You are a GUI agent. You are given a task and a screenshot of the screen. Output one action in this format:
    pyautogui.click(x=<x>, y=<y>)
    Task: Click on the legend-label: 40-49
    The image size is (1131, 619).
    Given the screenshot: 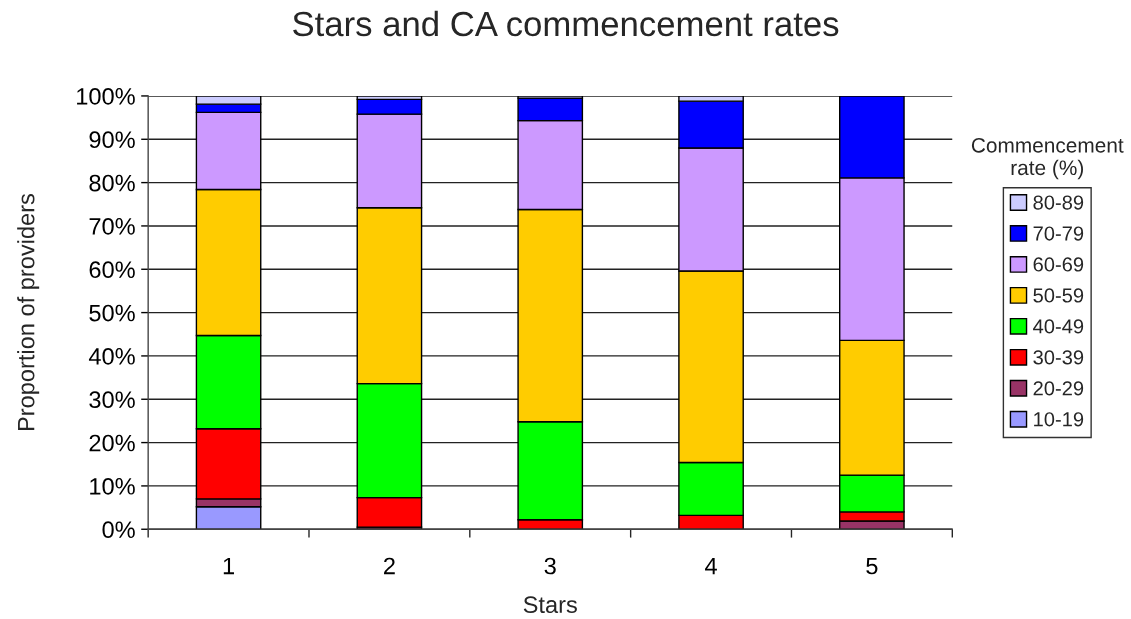 What is the action you would take?
    pyautogui.click(x=1058, y=326)
    